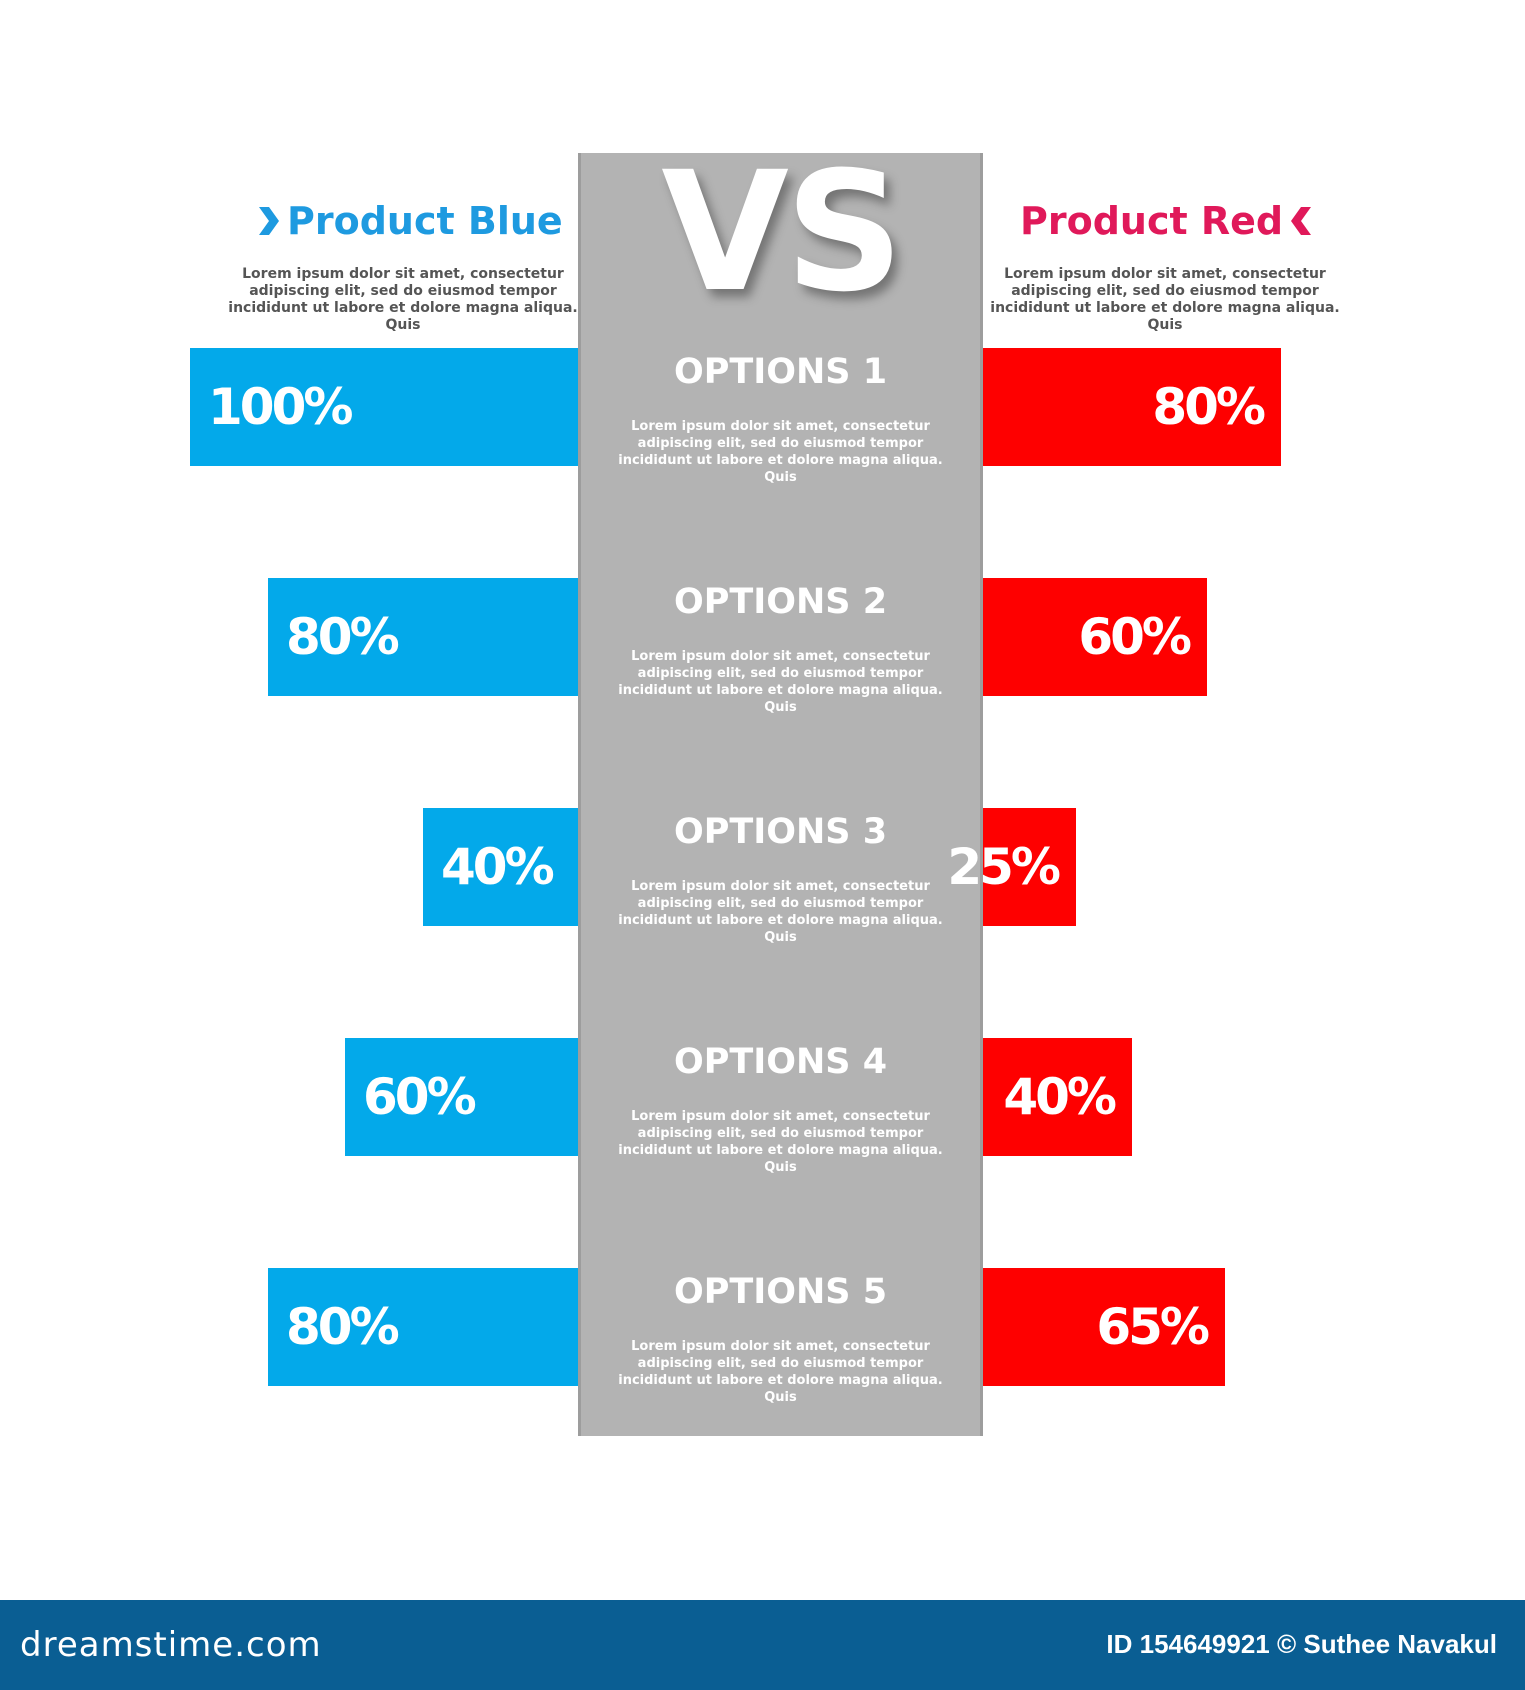  Describe the element at coordinates (780, 602) in the screenshot. I see `option-title-2: OPTIONS 2` at that location.